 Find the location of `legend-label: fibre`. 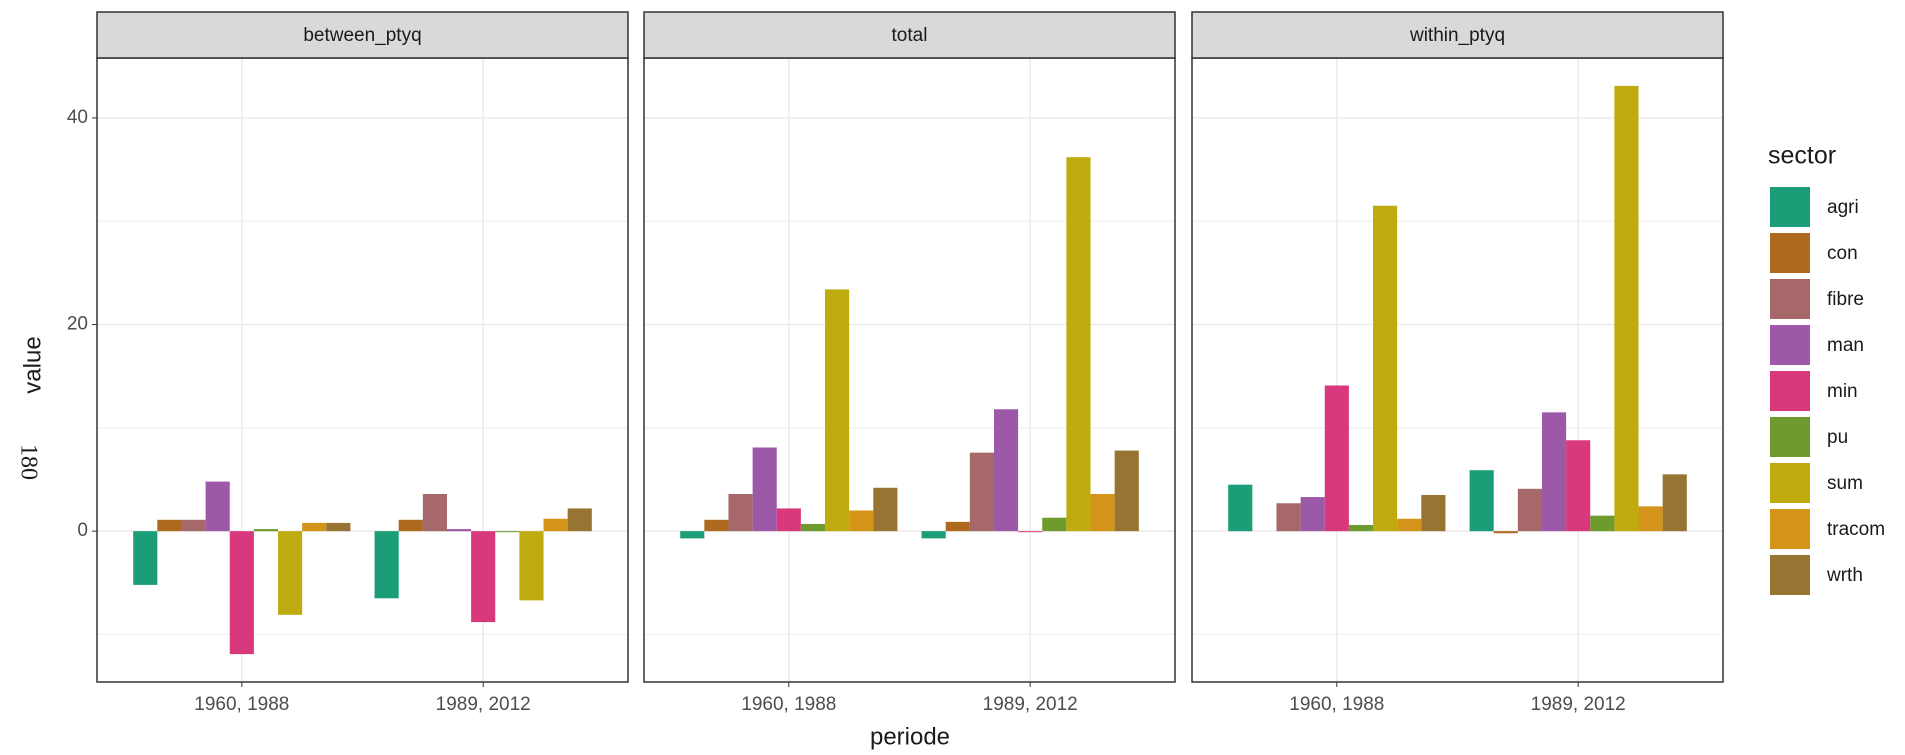

legend-label: fibre is located at coordinates (1845, 299).